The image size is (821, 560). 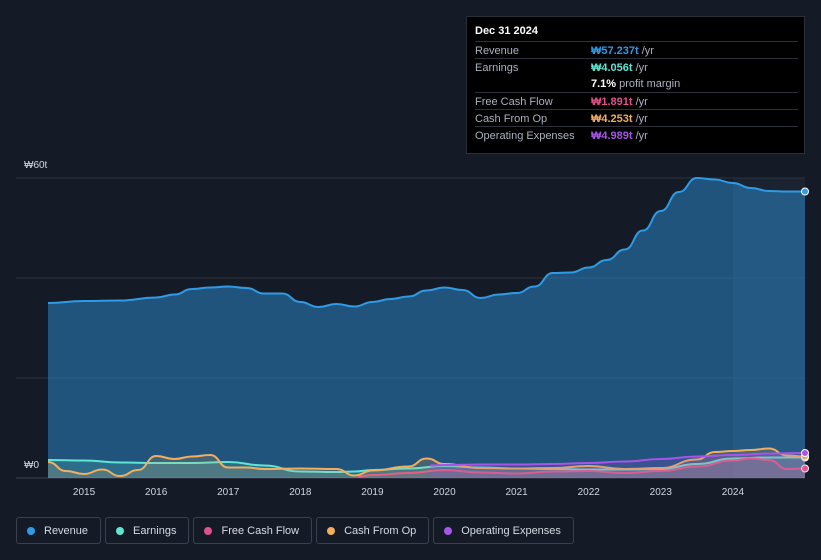 I want to click on legend-label: Cash From Op, so click(x=380, y=530).